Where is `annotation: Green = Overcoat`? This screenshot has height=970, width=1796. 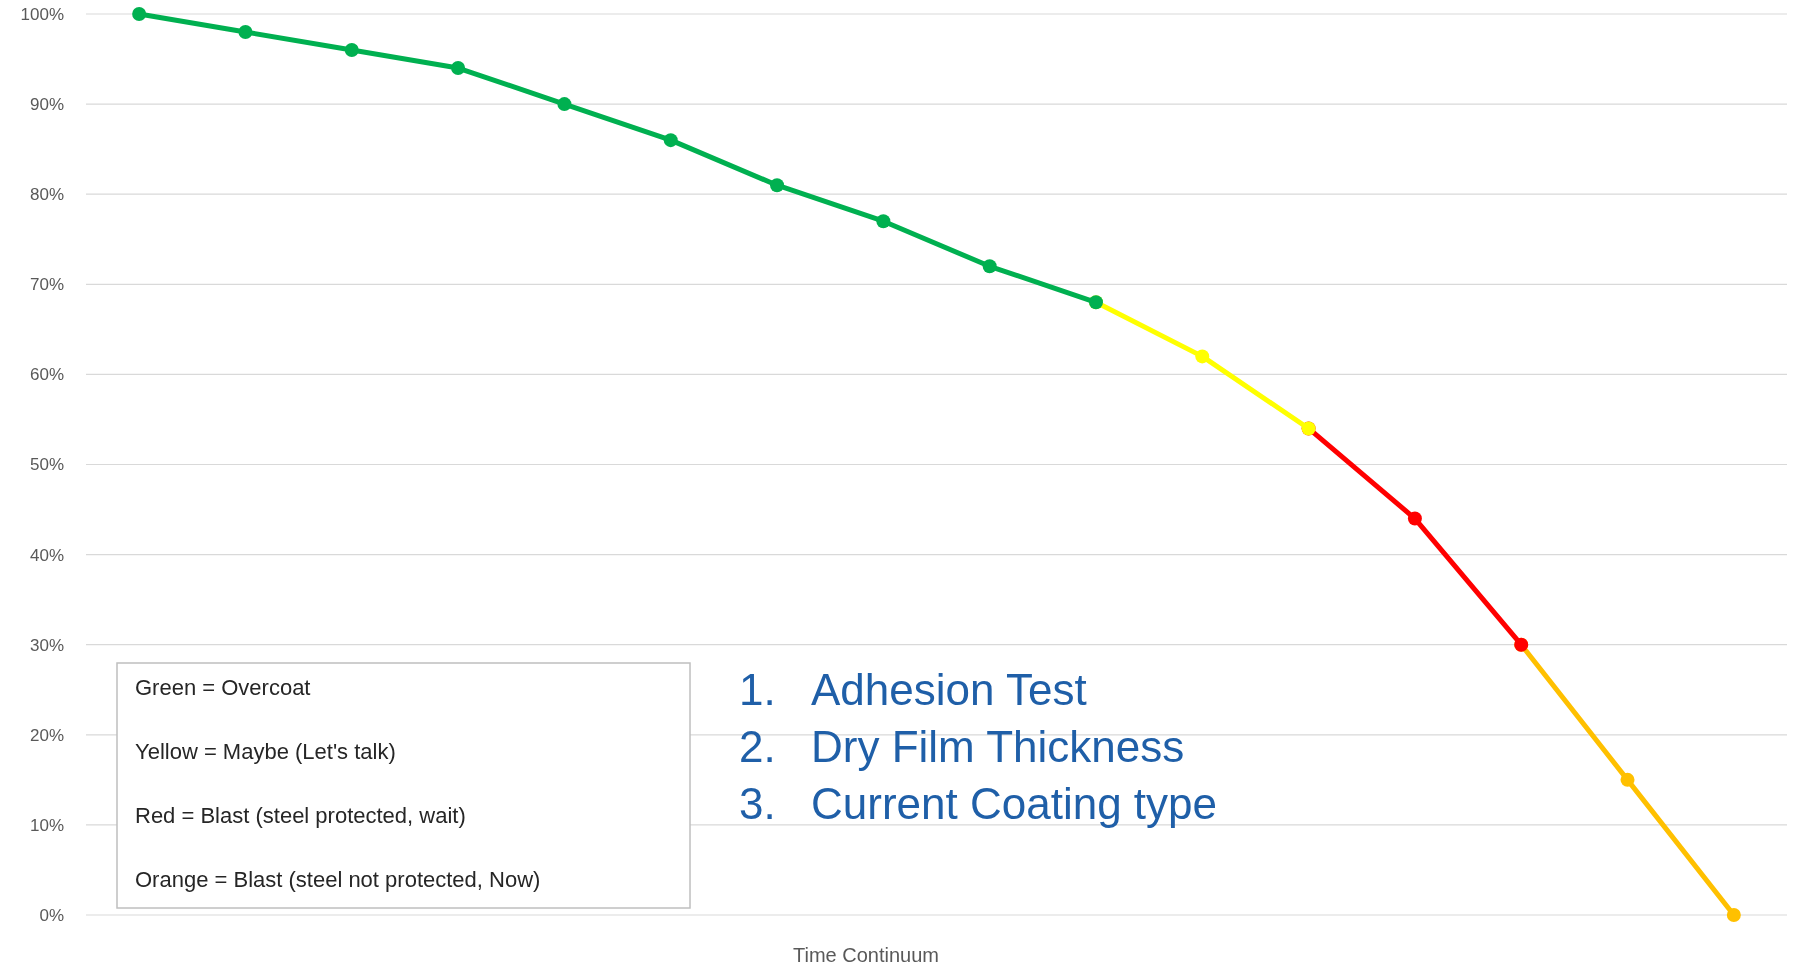 annotation: Green = Overcoat is located at coordinates (223, 687).